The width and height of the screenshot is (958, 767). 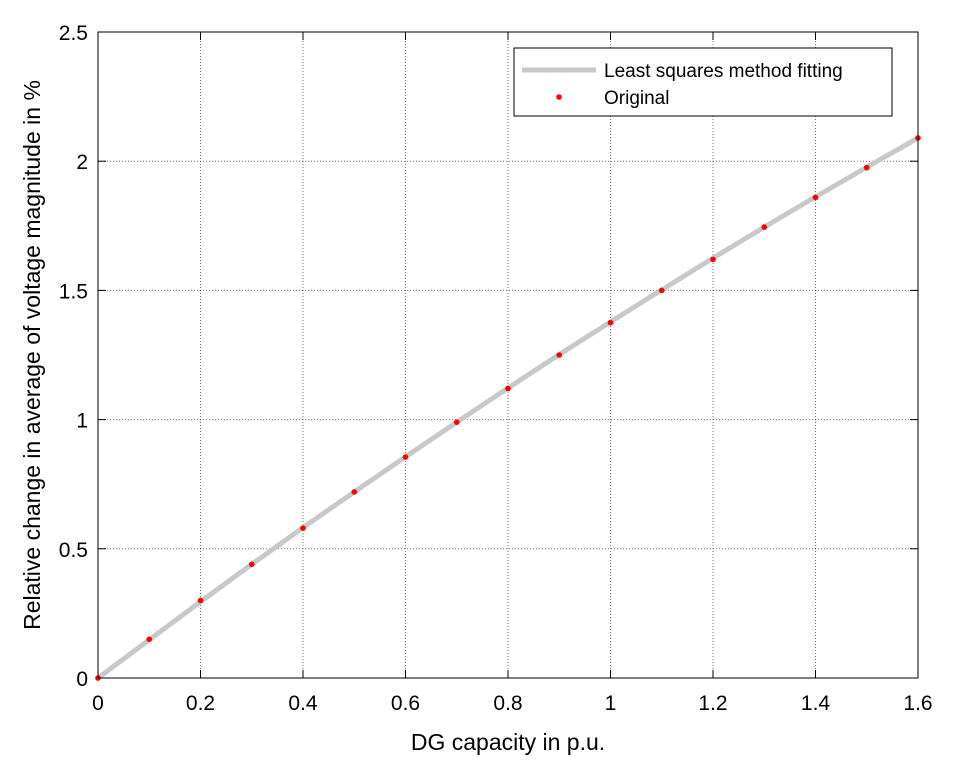 What do you see at coordinates (73, 291) in the screenshot?
I see `y-tick-label: 1.5` at bounding box center [73, 291].